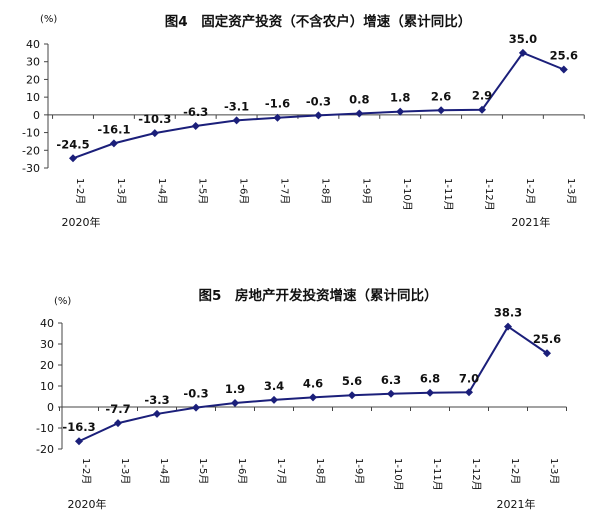 The width and height of the screenshot is (596, 518). Describe the element at coordinates (398, 474) in the screenshot. I see `x-tick-label: 1-10月` at that location.